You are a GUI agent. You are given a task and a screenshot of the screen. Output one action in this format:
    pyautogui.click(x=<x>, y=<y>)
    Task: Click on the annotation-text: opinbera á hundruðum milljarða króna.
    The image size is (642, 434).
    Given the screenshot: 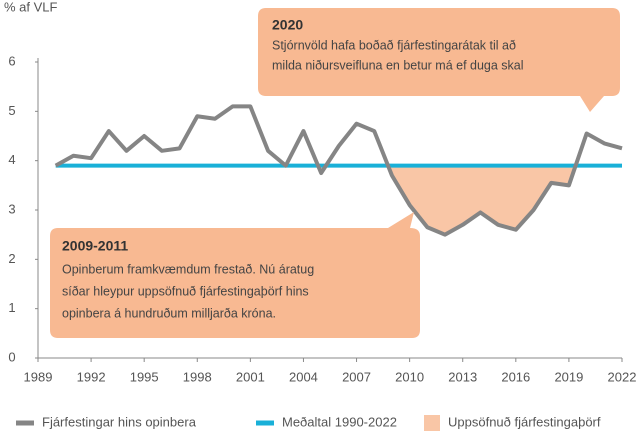 What is the action you would take?
    pyautogui.click(x=169, y=313)
    